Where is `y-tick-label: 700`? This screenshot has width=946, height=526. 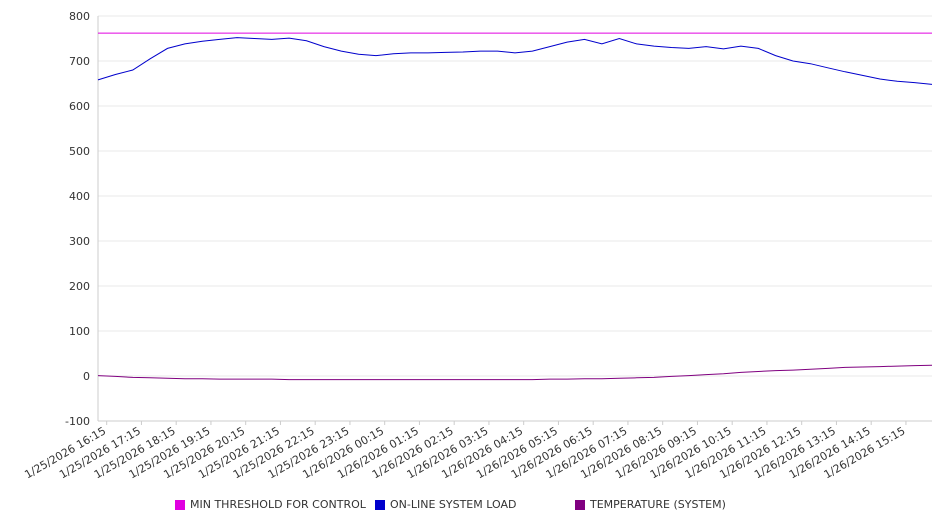 y-tick-label: 700 is located at coordinates (79, 61).